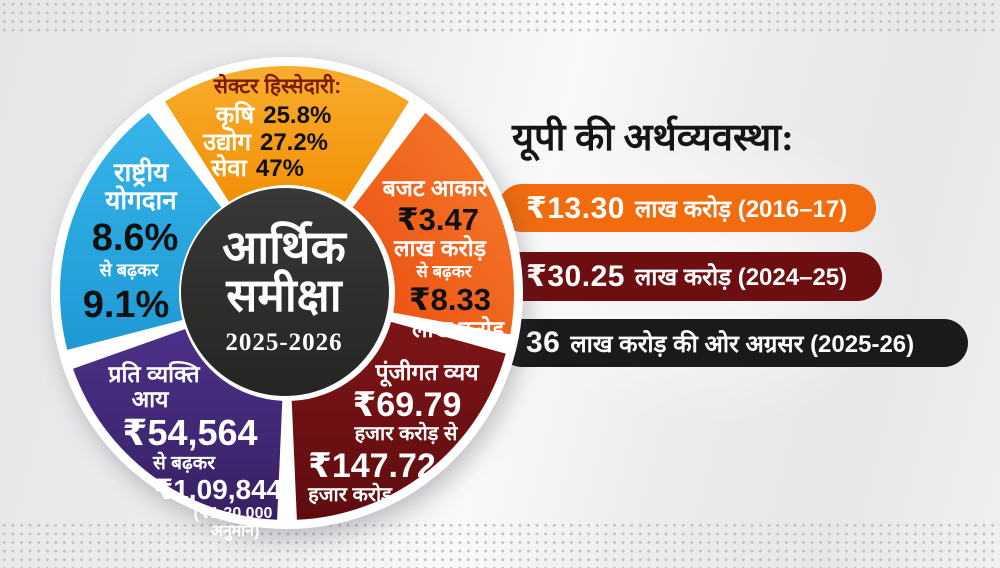 This screenshot has width=1000, height=568. What do you see at coordinates (500, 544) in the screenshot?
I see `halftone-dots-bottom` at bounding box center [500, 544].